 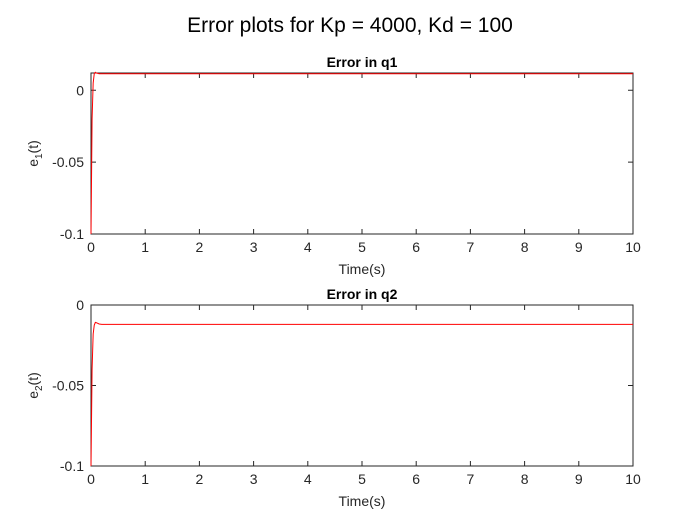 I want to click on y-axis-label: e1(t), so click(x=35, y=153).